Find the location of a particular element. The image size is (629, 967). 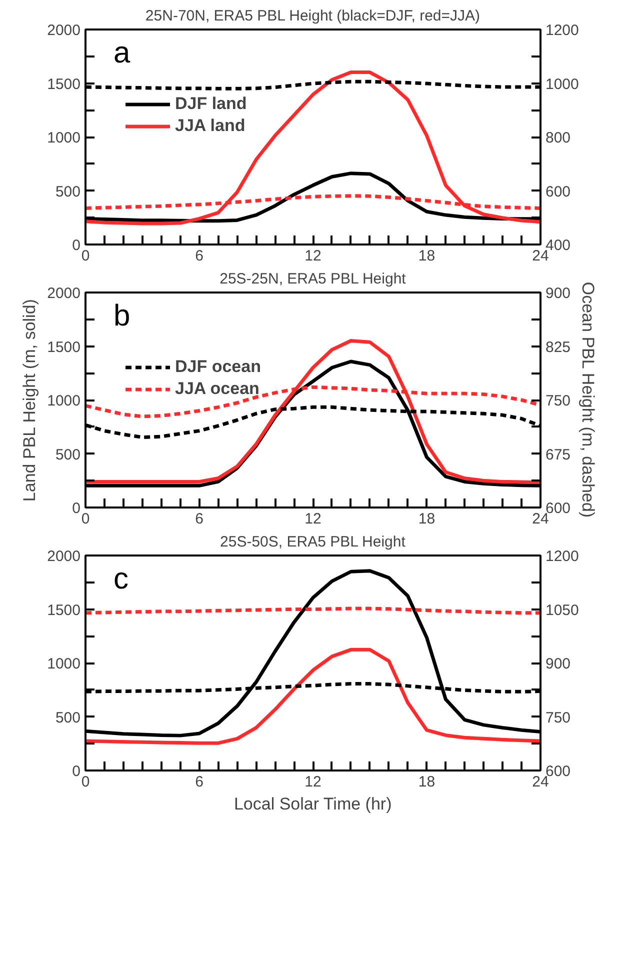

annotation: b is located at coordinates (122, 316).